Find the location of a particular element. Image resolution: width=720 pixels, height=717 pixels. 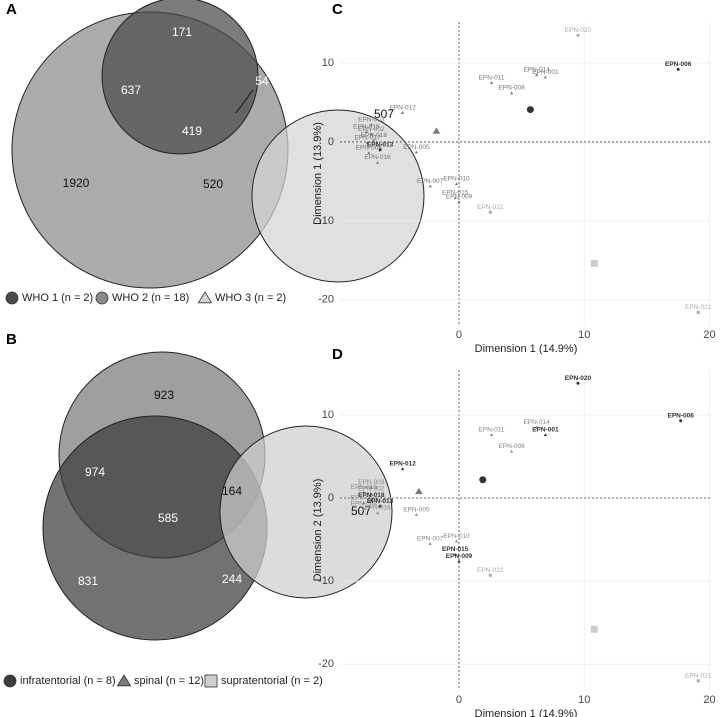

region-count: 637 is located at coordinates (131, 90).